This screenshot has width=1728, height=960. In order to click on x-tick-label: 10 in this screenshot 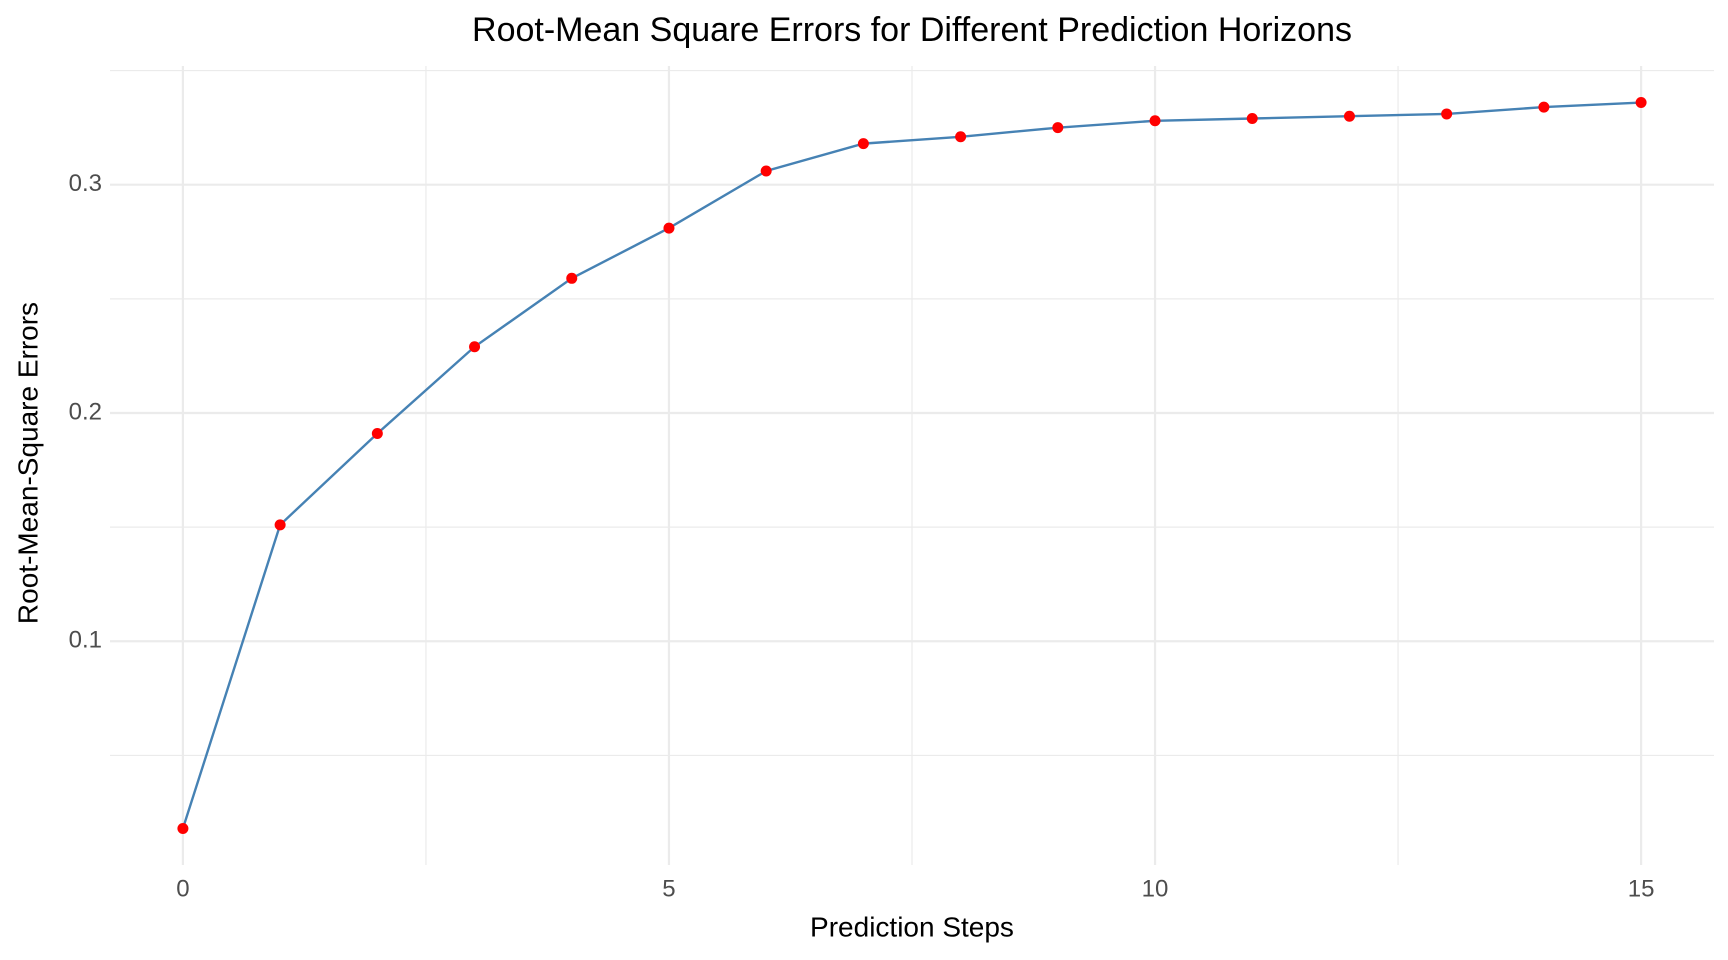, I will do `click(1155, 888)`.